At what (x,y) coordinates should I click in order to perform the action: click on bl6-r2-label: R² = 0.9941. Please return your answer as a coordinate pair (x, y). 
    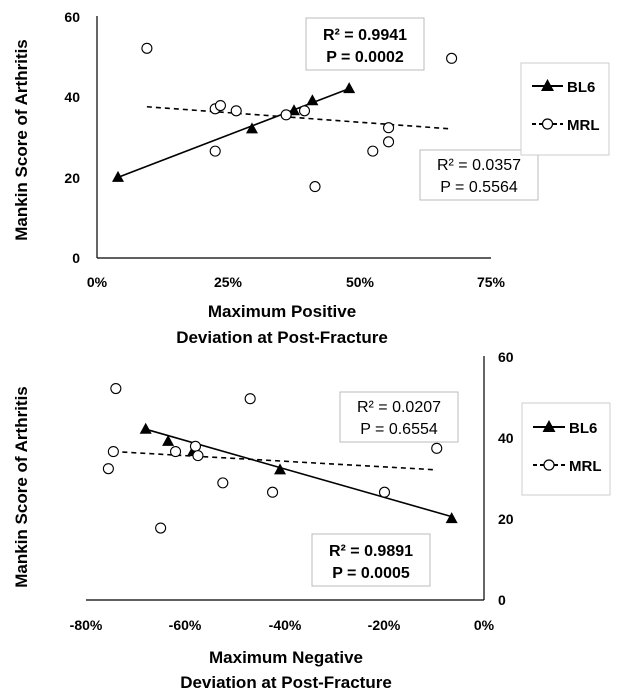
    Looking at the image, I should click on (365, 35).